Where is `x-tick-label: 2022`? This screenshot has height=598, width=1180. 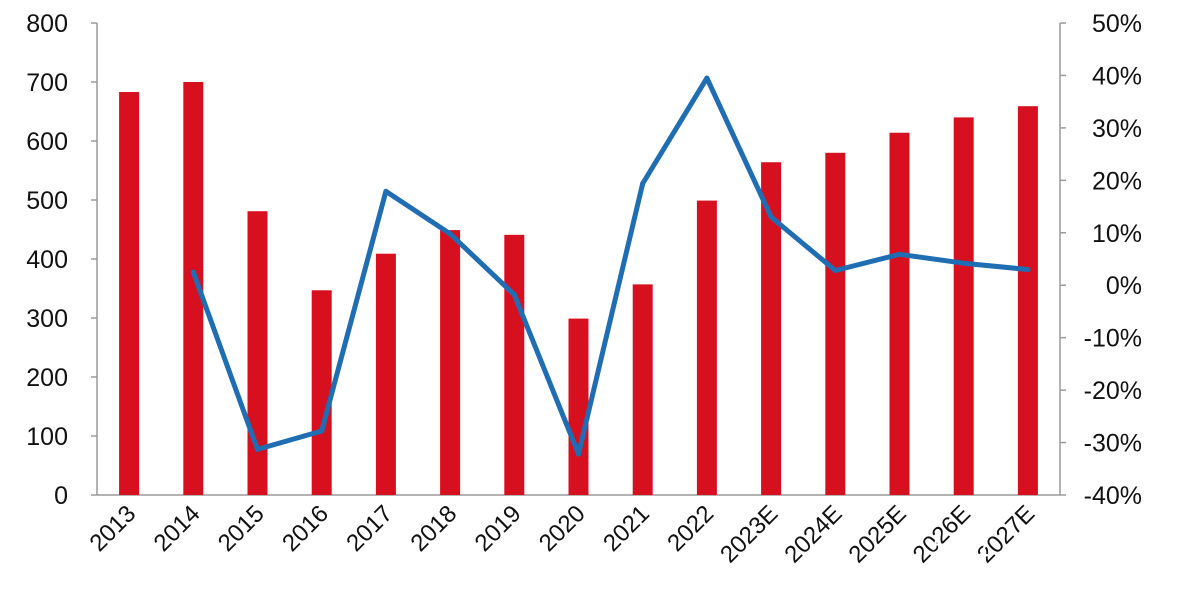 x-tick-label: 2022 is located at coordinates (690, 528).